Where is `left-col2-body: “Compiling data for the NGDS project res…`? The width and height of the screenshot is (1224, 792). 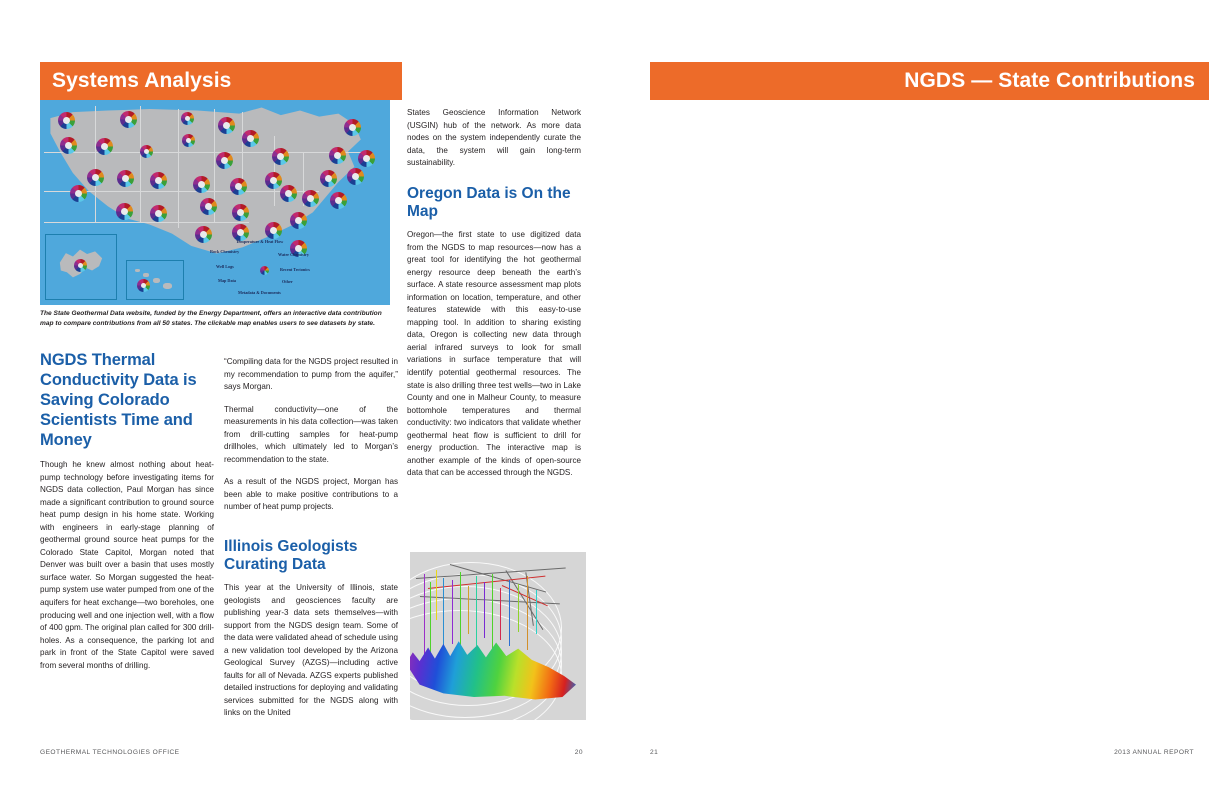
left-col2-body: “Compiling data for the NGDS project res… is located at coordinates (311, 435).